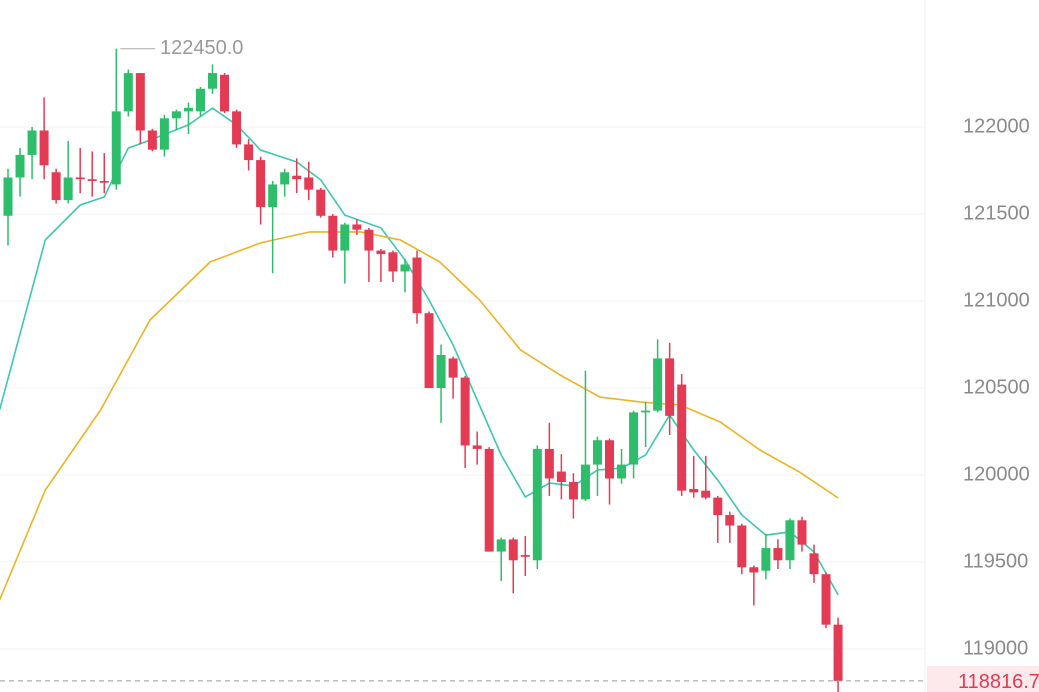  What do you see at coordinates (998, 681) in the screenshot?
I see `last-price-label: 118816.7` at bounding box center [998, 681].